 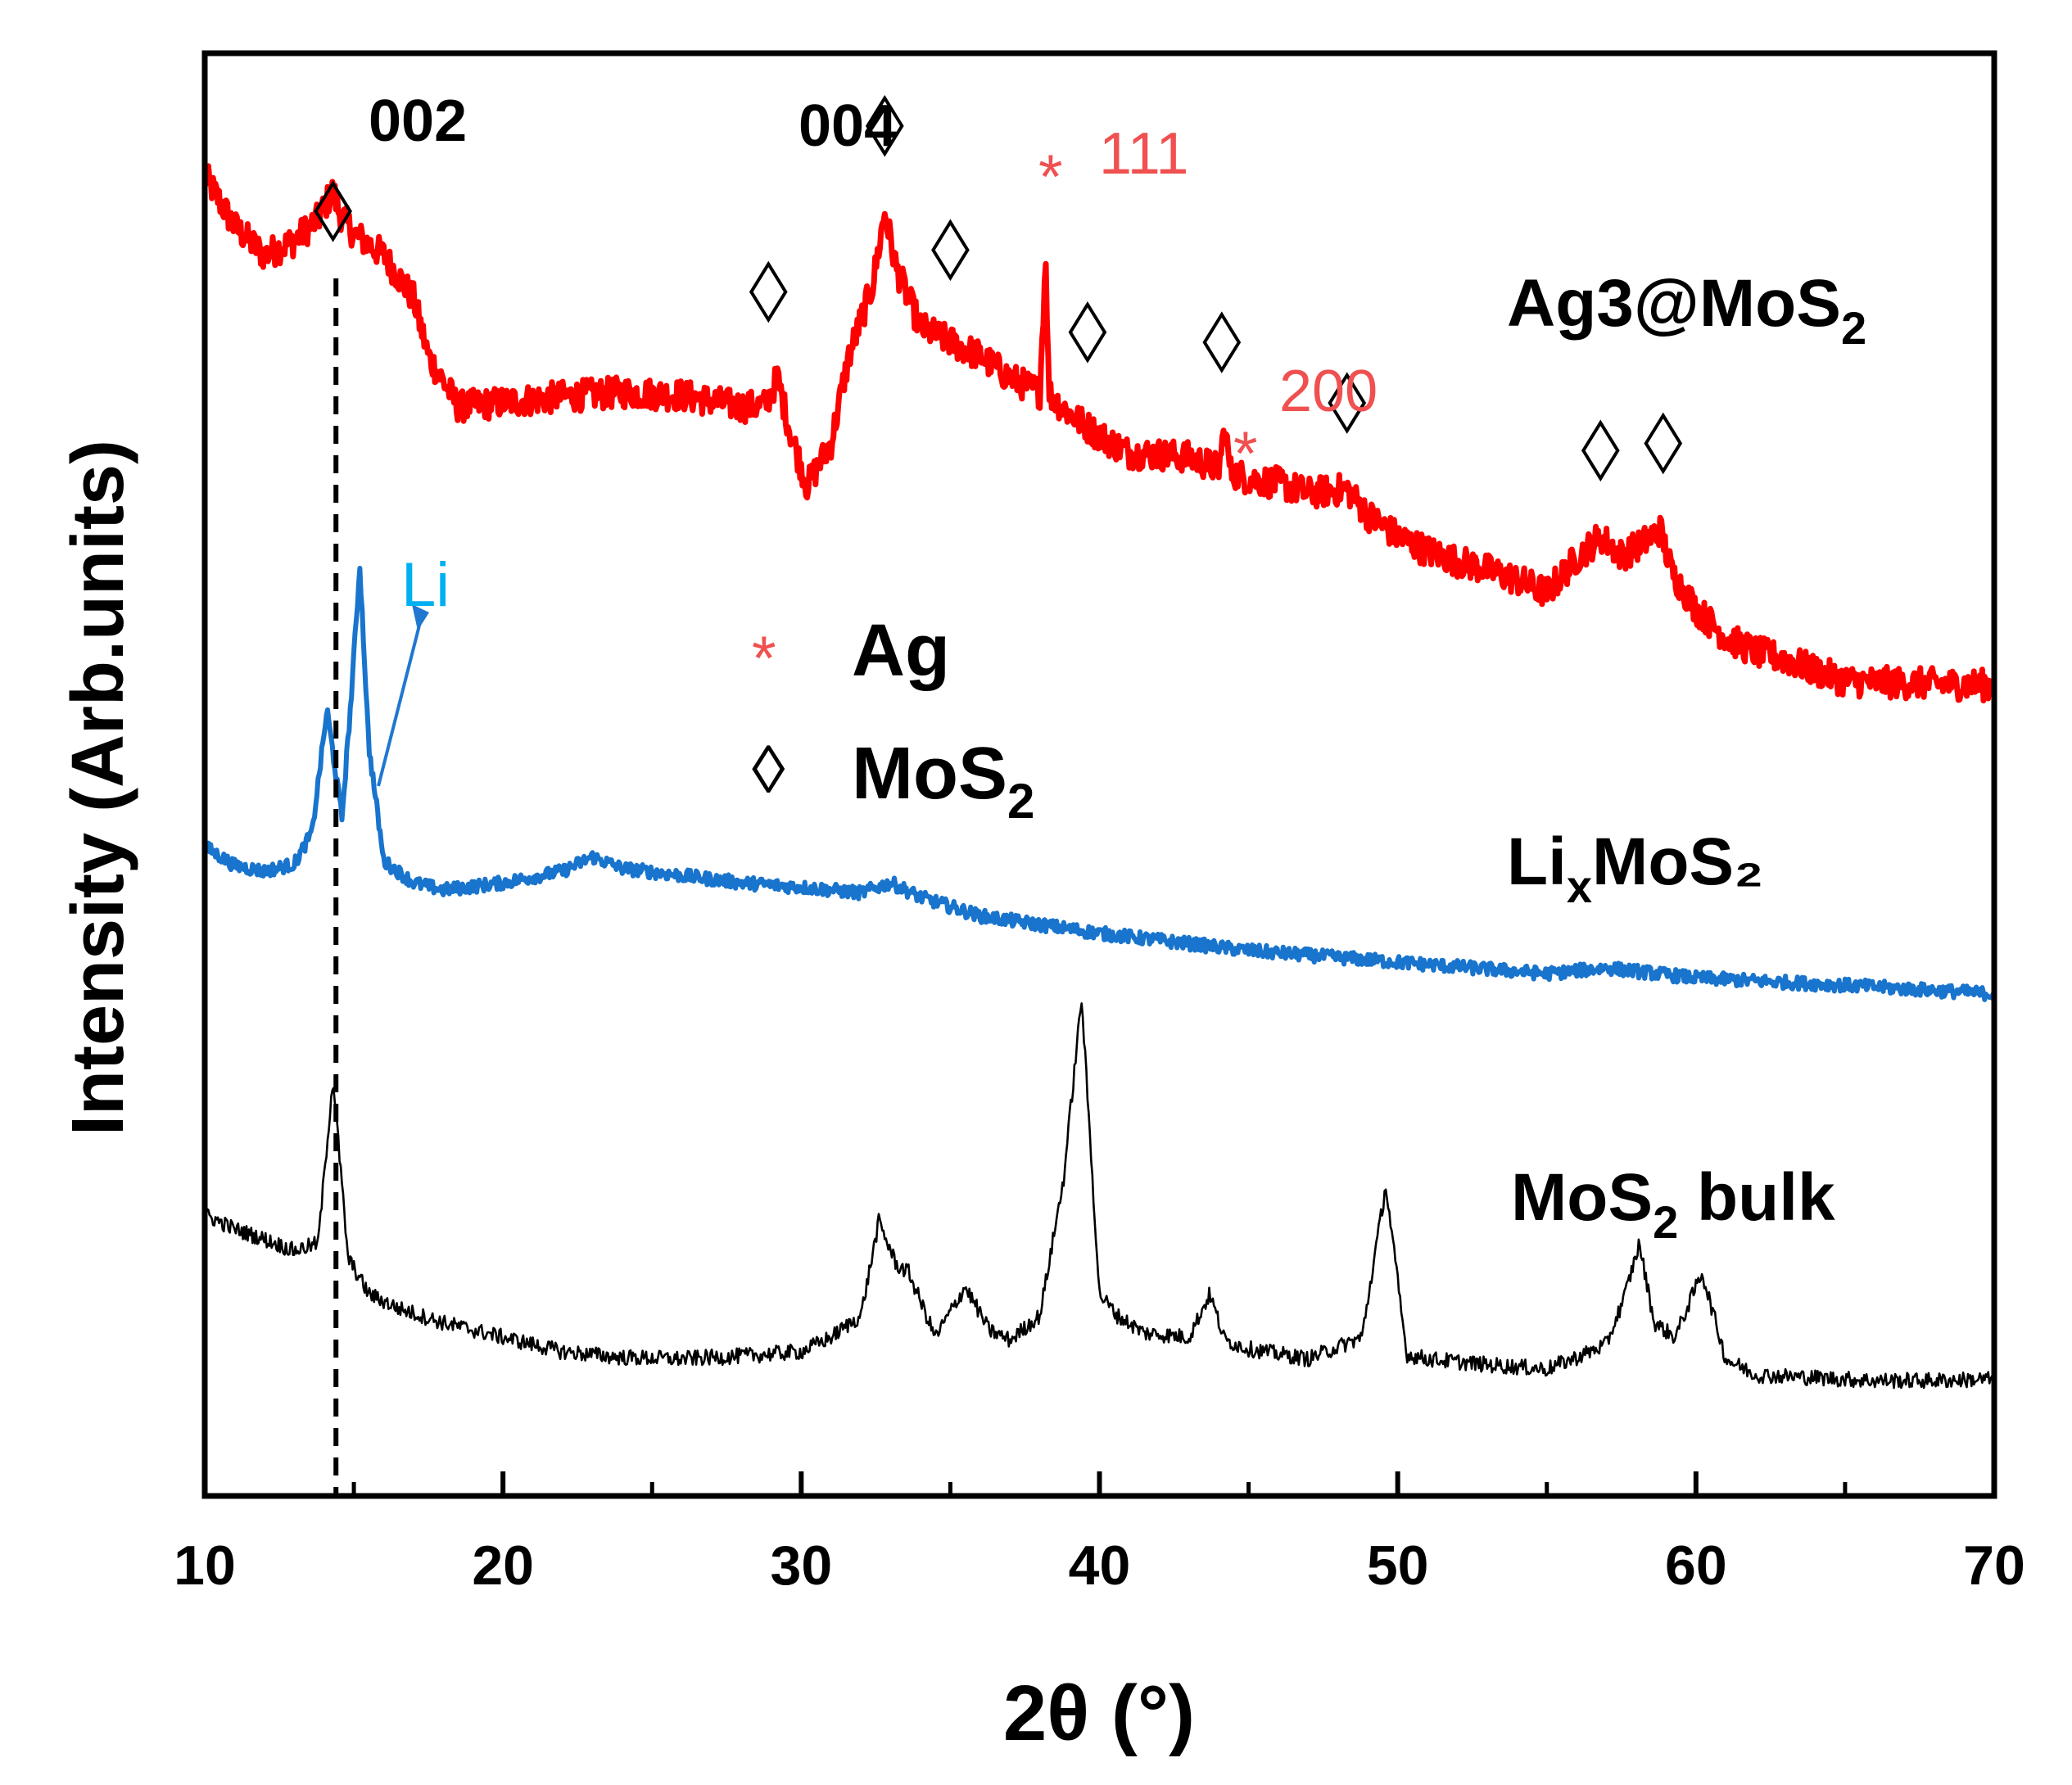 I want to click on series-label-ag3-sub: 2, so click(x=1853, y=328).